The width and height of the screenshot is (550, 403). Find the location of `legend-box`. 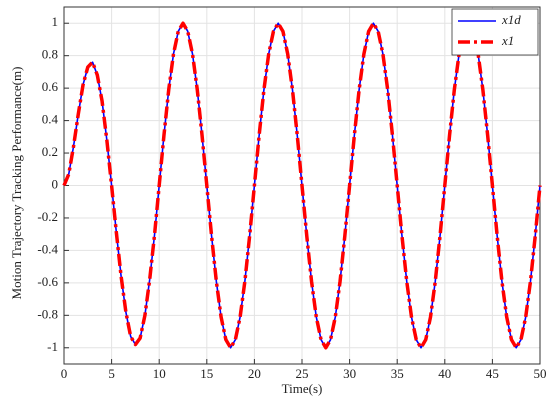

legend-box is located at coordinates (495, 32).